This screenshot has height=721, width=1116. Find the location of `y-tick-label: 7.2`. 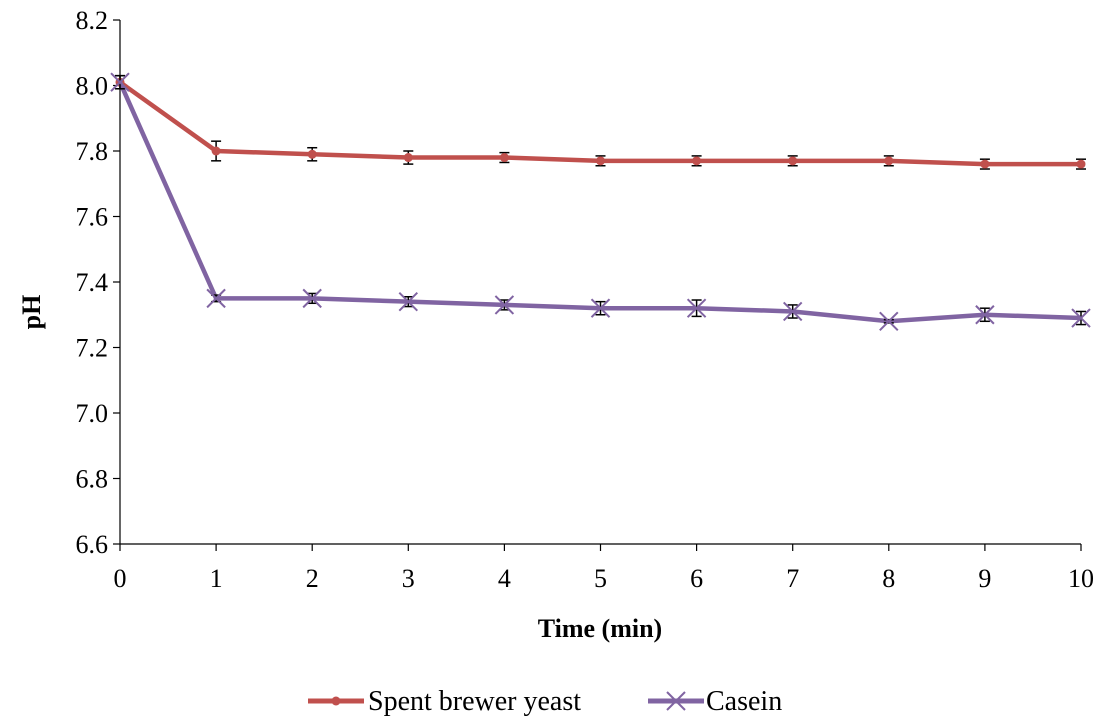

y-tick-label: 7.2 is located at coordinates (92, 348).